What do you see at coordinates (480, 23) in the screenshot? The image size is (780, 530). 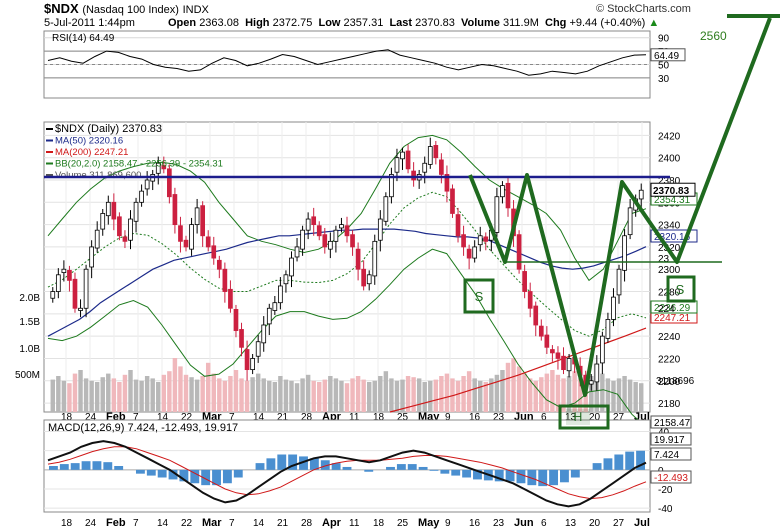 I see `volume-label: Volume` at bounding box center [480, 23].